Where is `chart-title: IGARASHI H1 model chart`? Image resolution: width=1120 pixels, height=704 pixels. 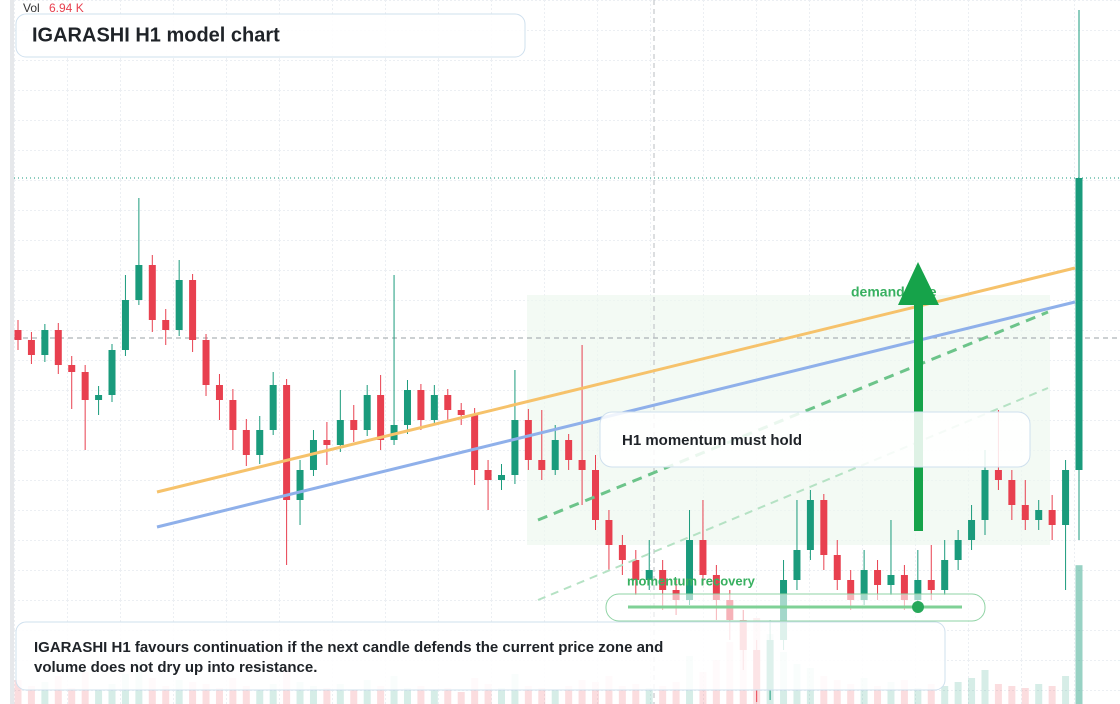 chart-title: IGARASHI H1 model chart is located at coordinates (156, 35).